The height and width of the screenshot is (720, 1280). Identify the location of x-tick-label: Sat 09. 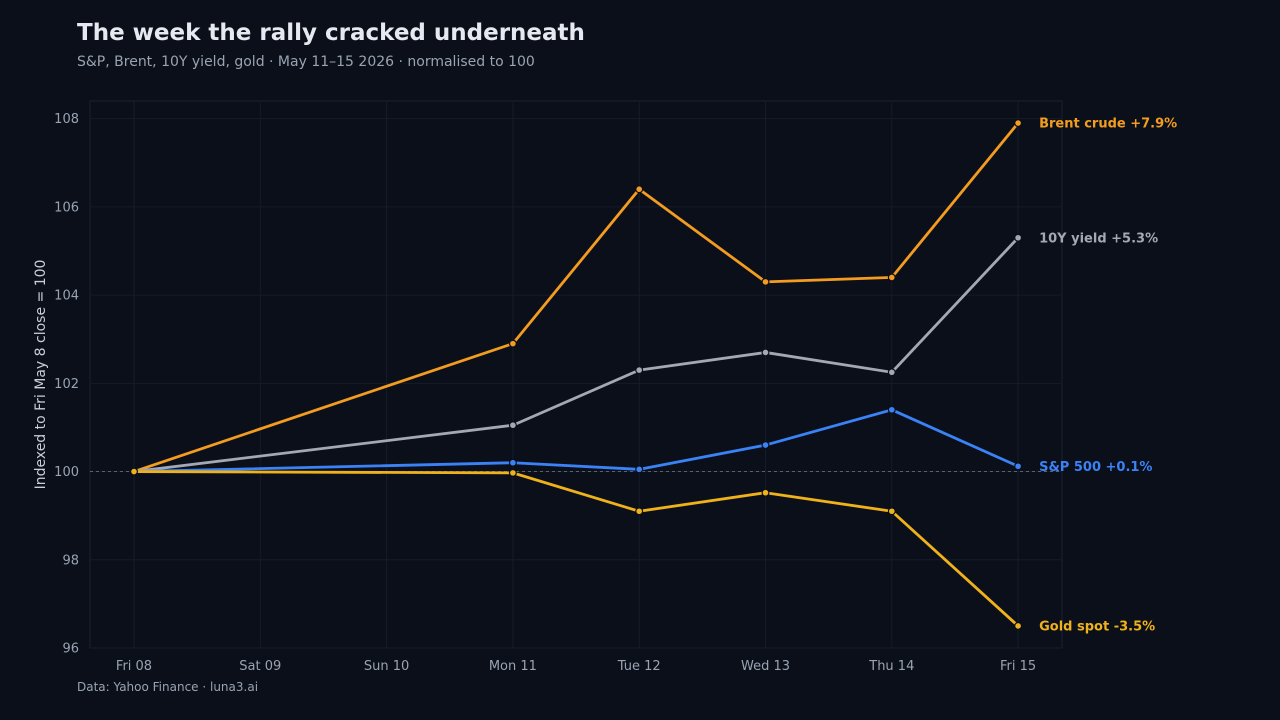
(260, 666).